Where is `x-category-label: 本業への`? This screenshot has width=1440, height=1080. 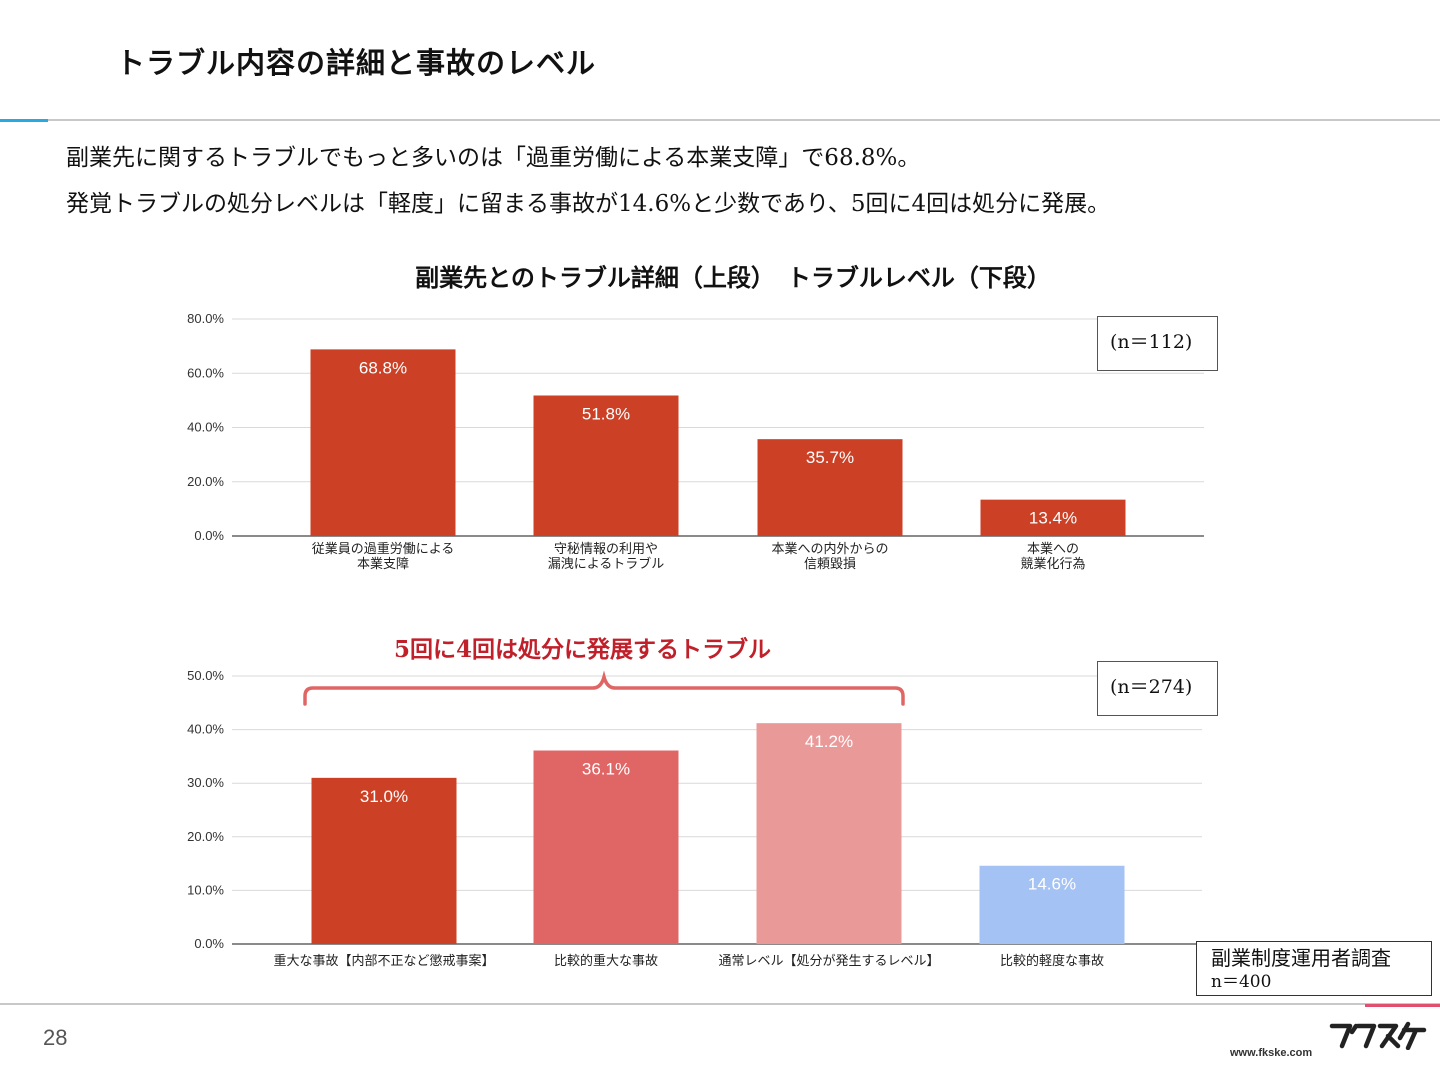
x-category-label: 本業への is located at coordinates (1053, 549).